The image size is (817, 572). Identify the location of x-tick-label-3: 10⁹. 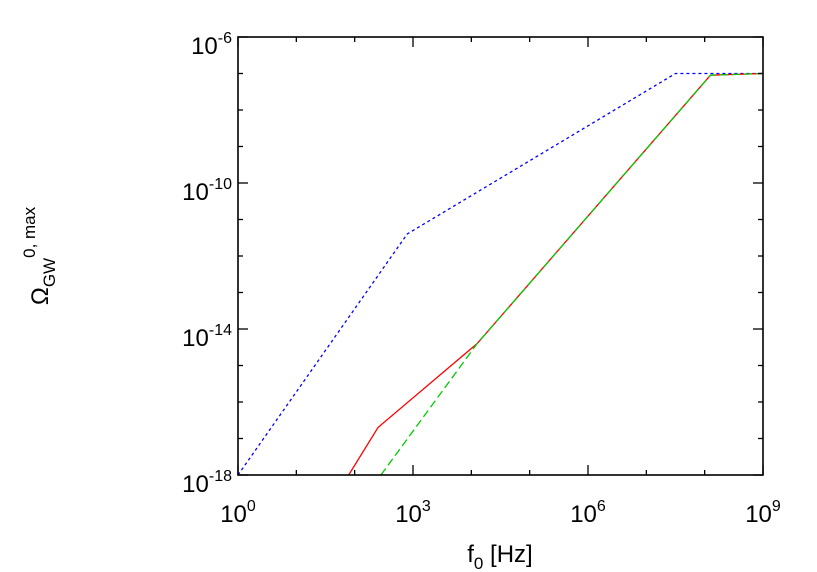
(763, 513).